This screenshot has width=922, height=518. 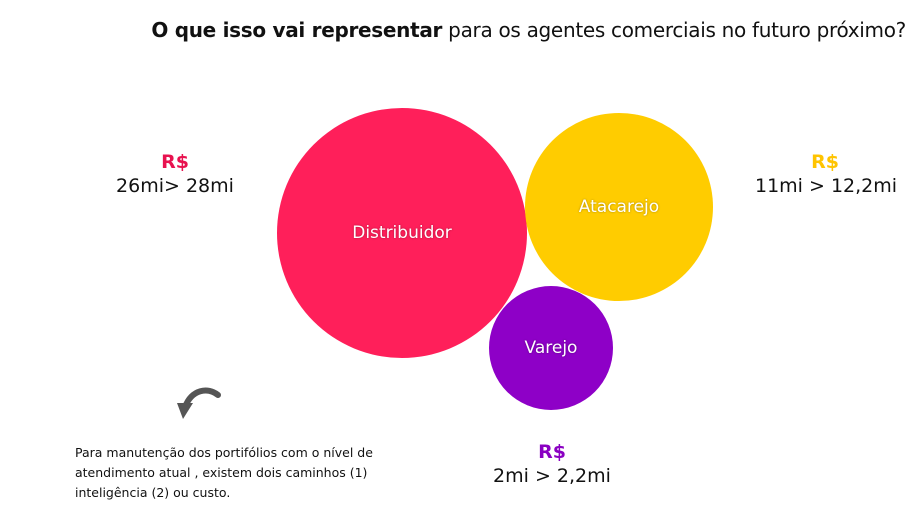 I want to click on currency-distribuidor: R$, so click(x=175, y=162).